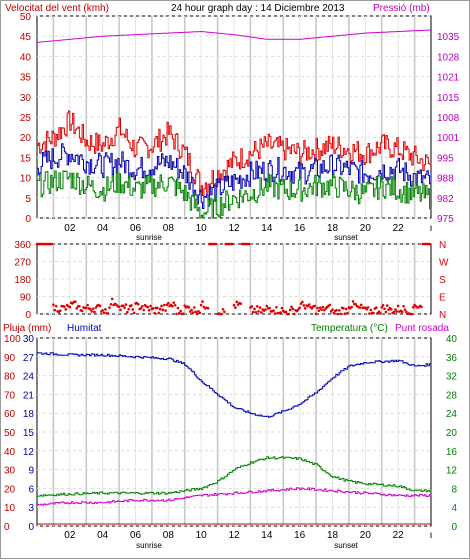 The height and width of the screenshot is (560, 470). Describe the element at coordinates (7, 527) in the screenshot. I see `rain-tick-label: 0` at that location.